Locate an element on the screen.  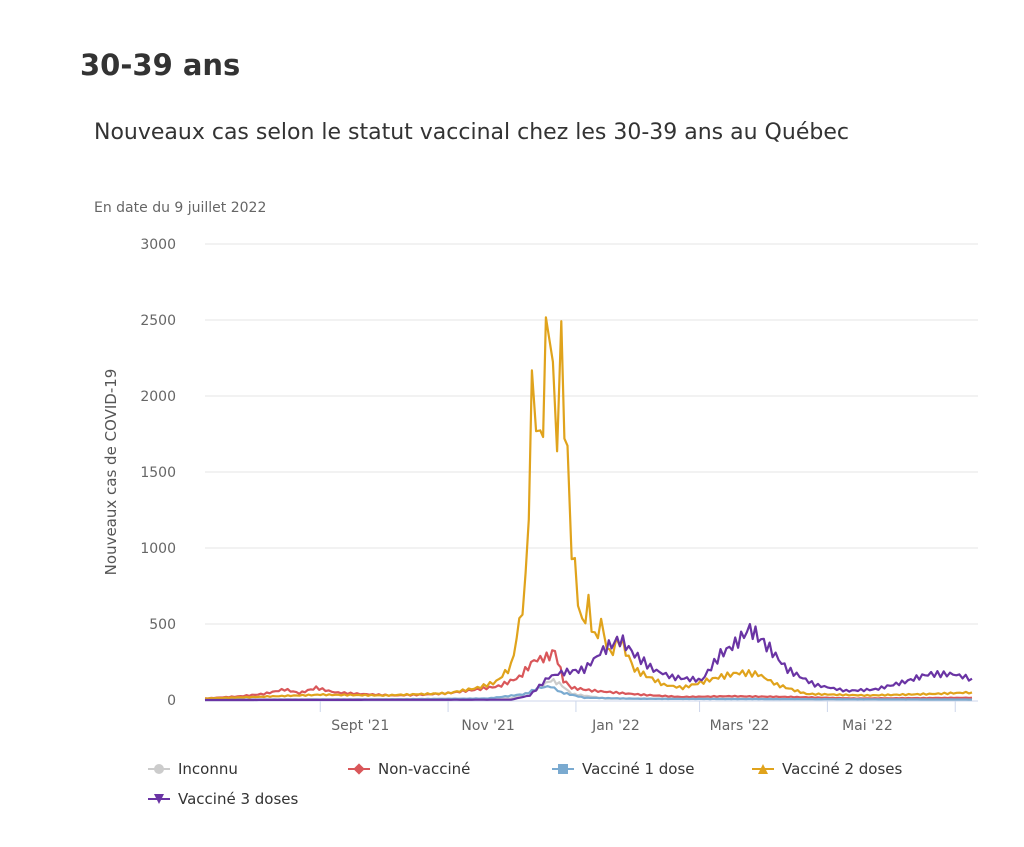
legend-item: Non-vacciné is located at coordinates (409, 769).